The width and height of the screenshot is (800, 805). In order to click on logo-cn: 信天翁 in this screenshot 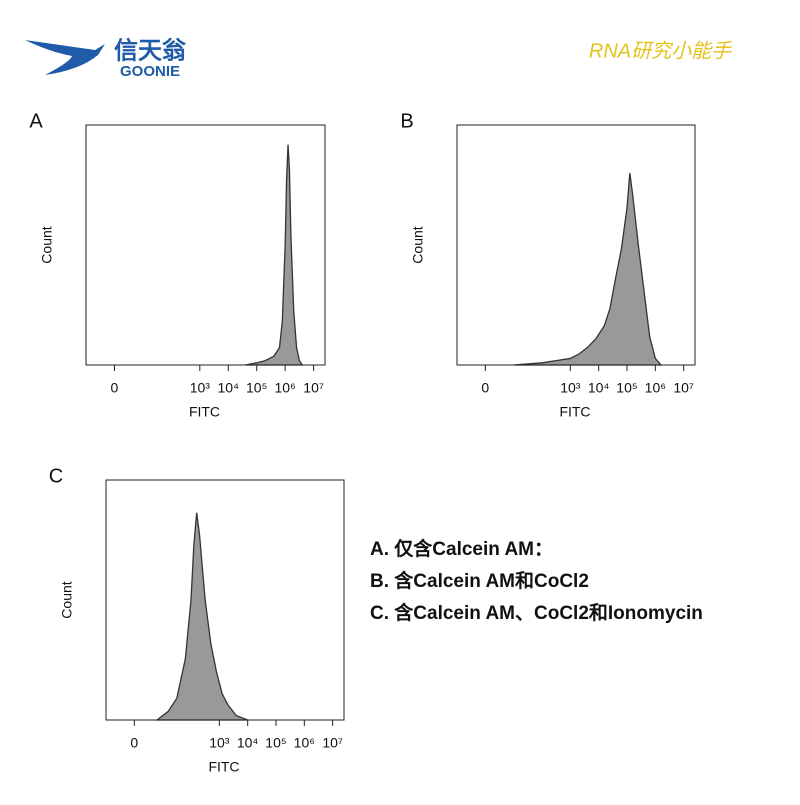, I will do `click(150, 50)`.